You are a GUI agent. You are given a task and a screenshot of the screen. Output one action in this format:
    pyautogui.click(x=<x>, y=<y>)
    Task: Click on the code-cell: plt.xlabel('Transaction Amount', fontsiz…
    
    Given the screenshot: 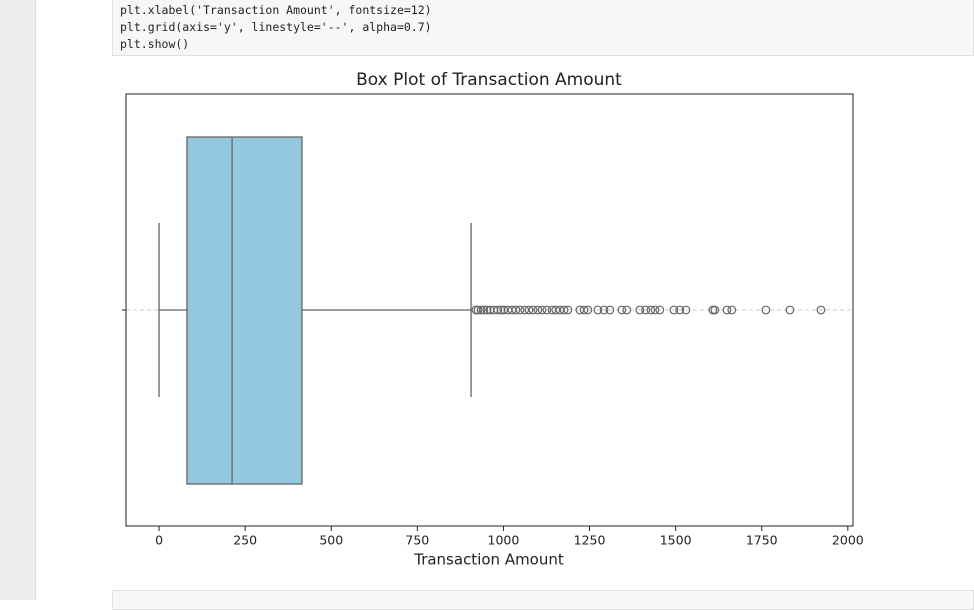 What is the action you would take?
    pyautogui.click(x=543, y=28)
    